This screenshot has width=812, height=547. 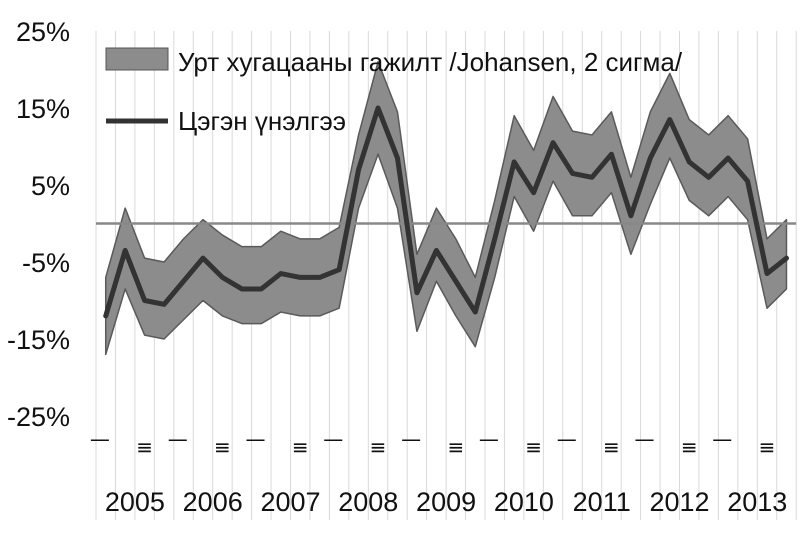 I want to click on year-label: 2010, so click(x=524, y=502).